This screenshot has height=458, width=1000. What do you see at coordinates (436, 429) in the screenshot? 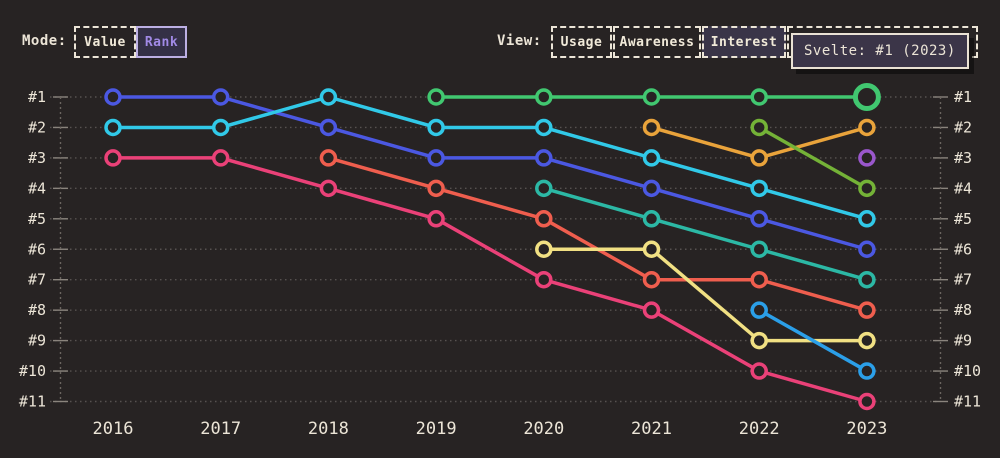
I see `year-label-2019: 2019` at bounding box center [436, 429].